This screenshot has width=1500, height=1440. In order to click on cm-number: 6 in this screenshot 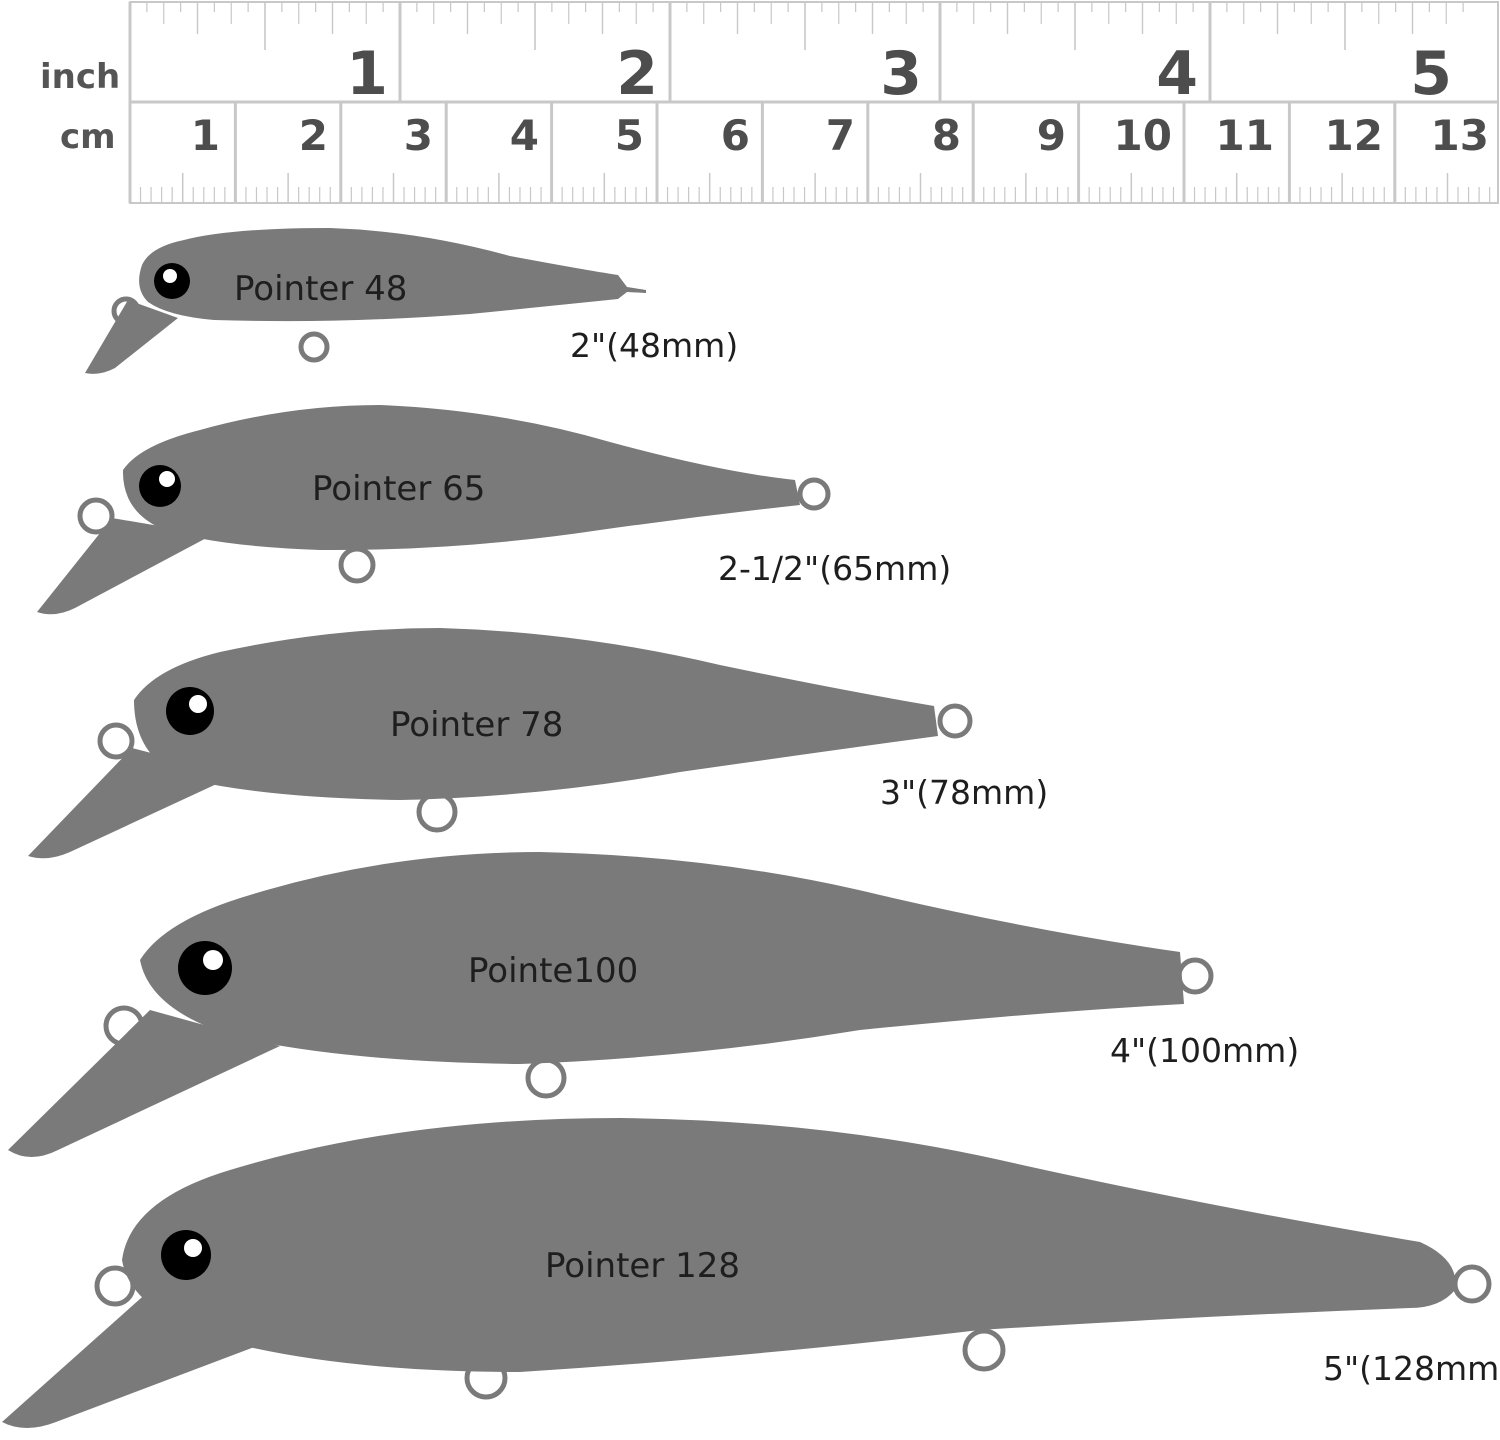, I will do `click(735, 135)`.